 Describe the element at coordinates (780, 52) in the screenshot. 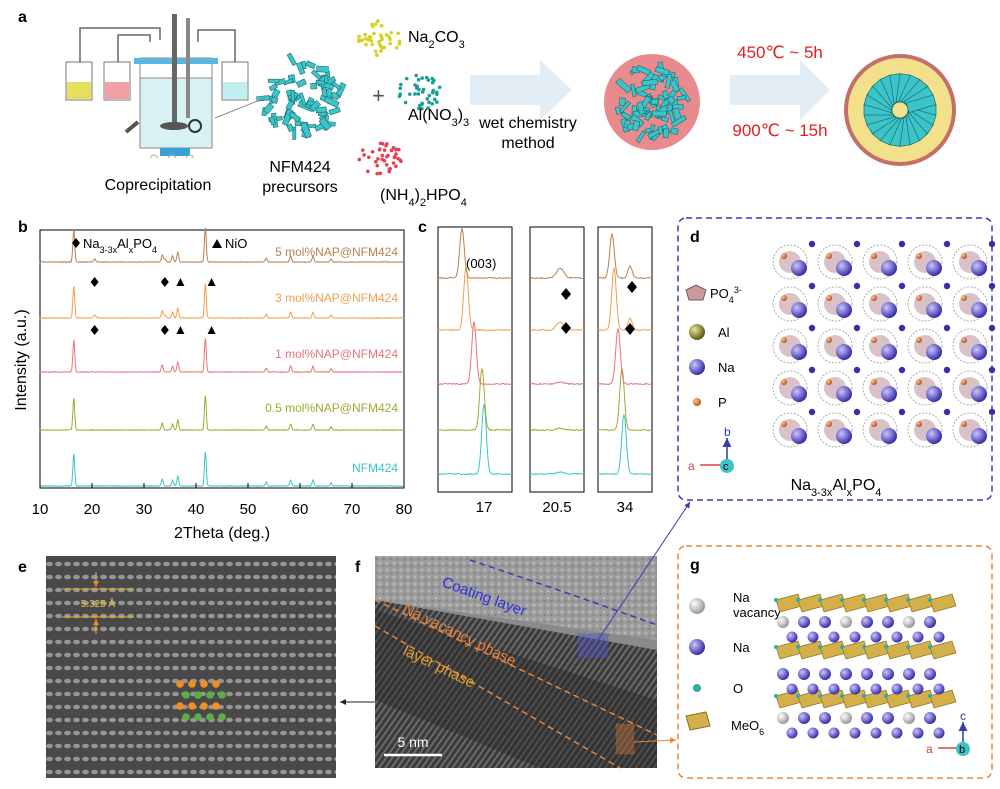

I see `calcination-step1: 450℃ ~ 5h` at that location.